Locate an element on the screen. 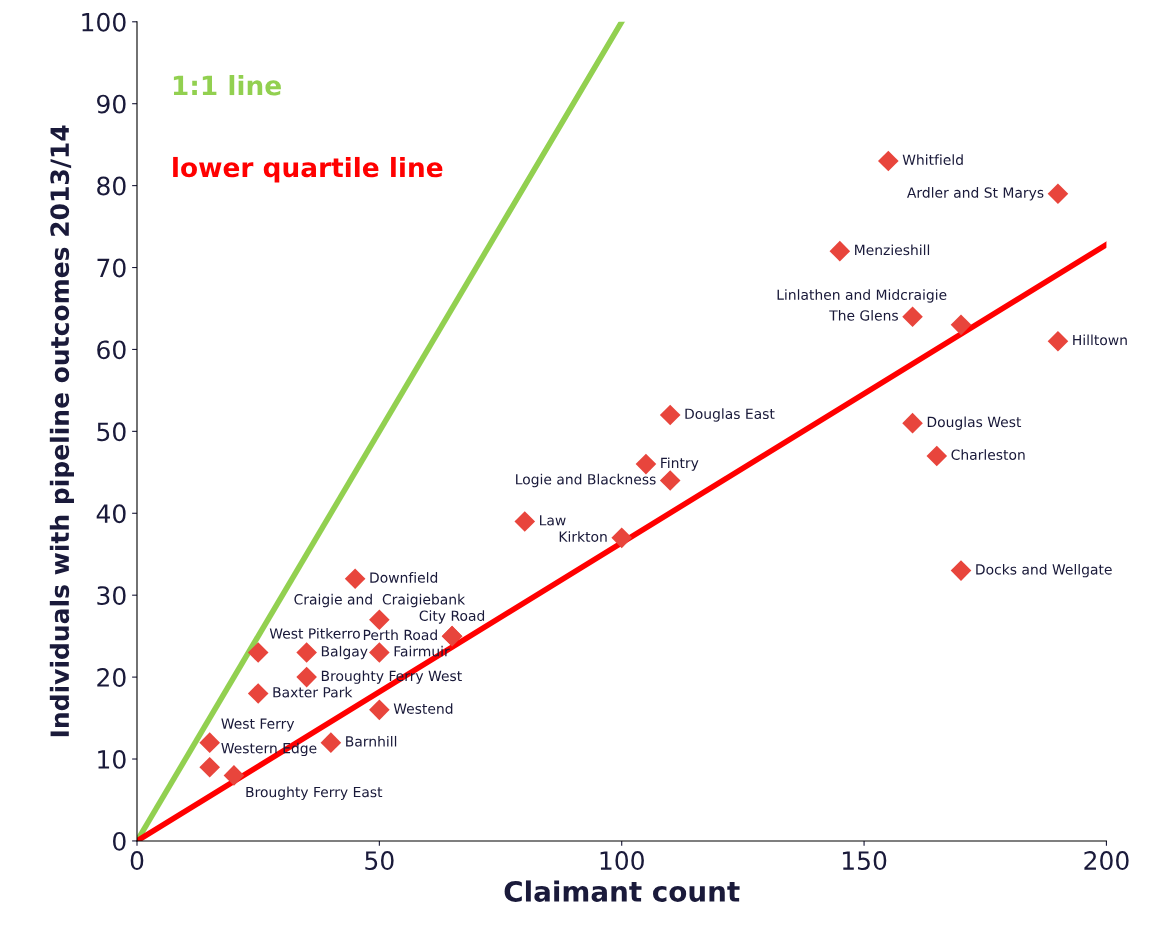 This screenshot has height=947, width=1161. annotation: Broughty Ferry East is located at coordinates (314, 793).